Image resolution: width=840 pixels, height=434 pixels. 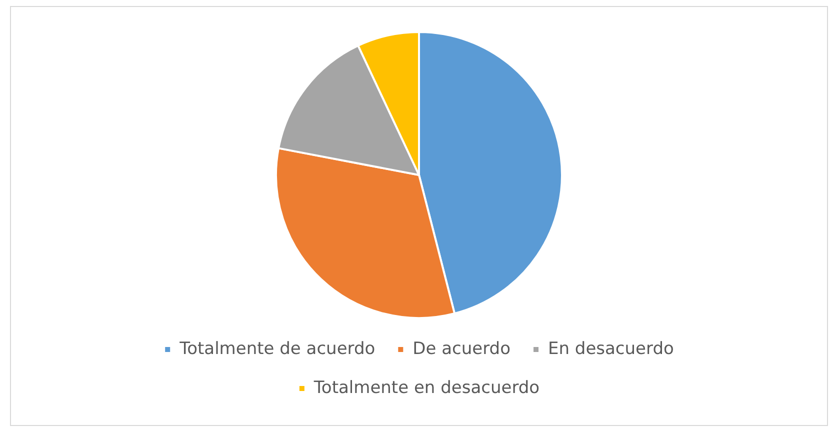 What do you see at coordinates (277, 348) in the screenshot?
I see `legend-label: Totalmente de acuerdo` at bounding box center [277, 348].